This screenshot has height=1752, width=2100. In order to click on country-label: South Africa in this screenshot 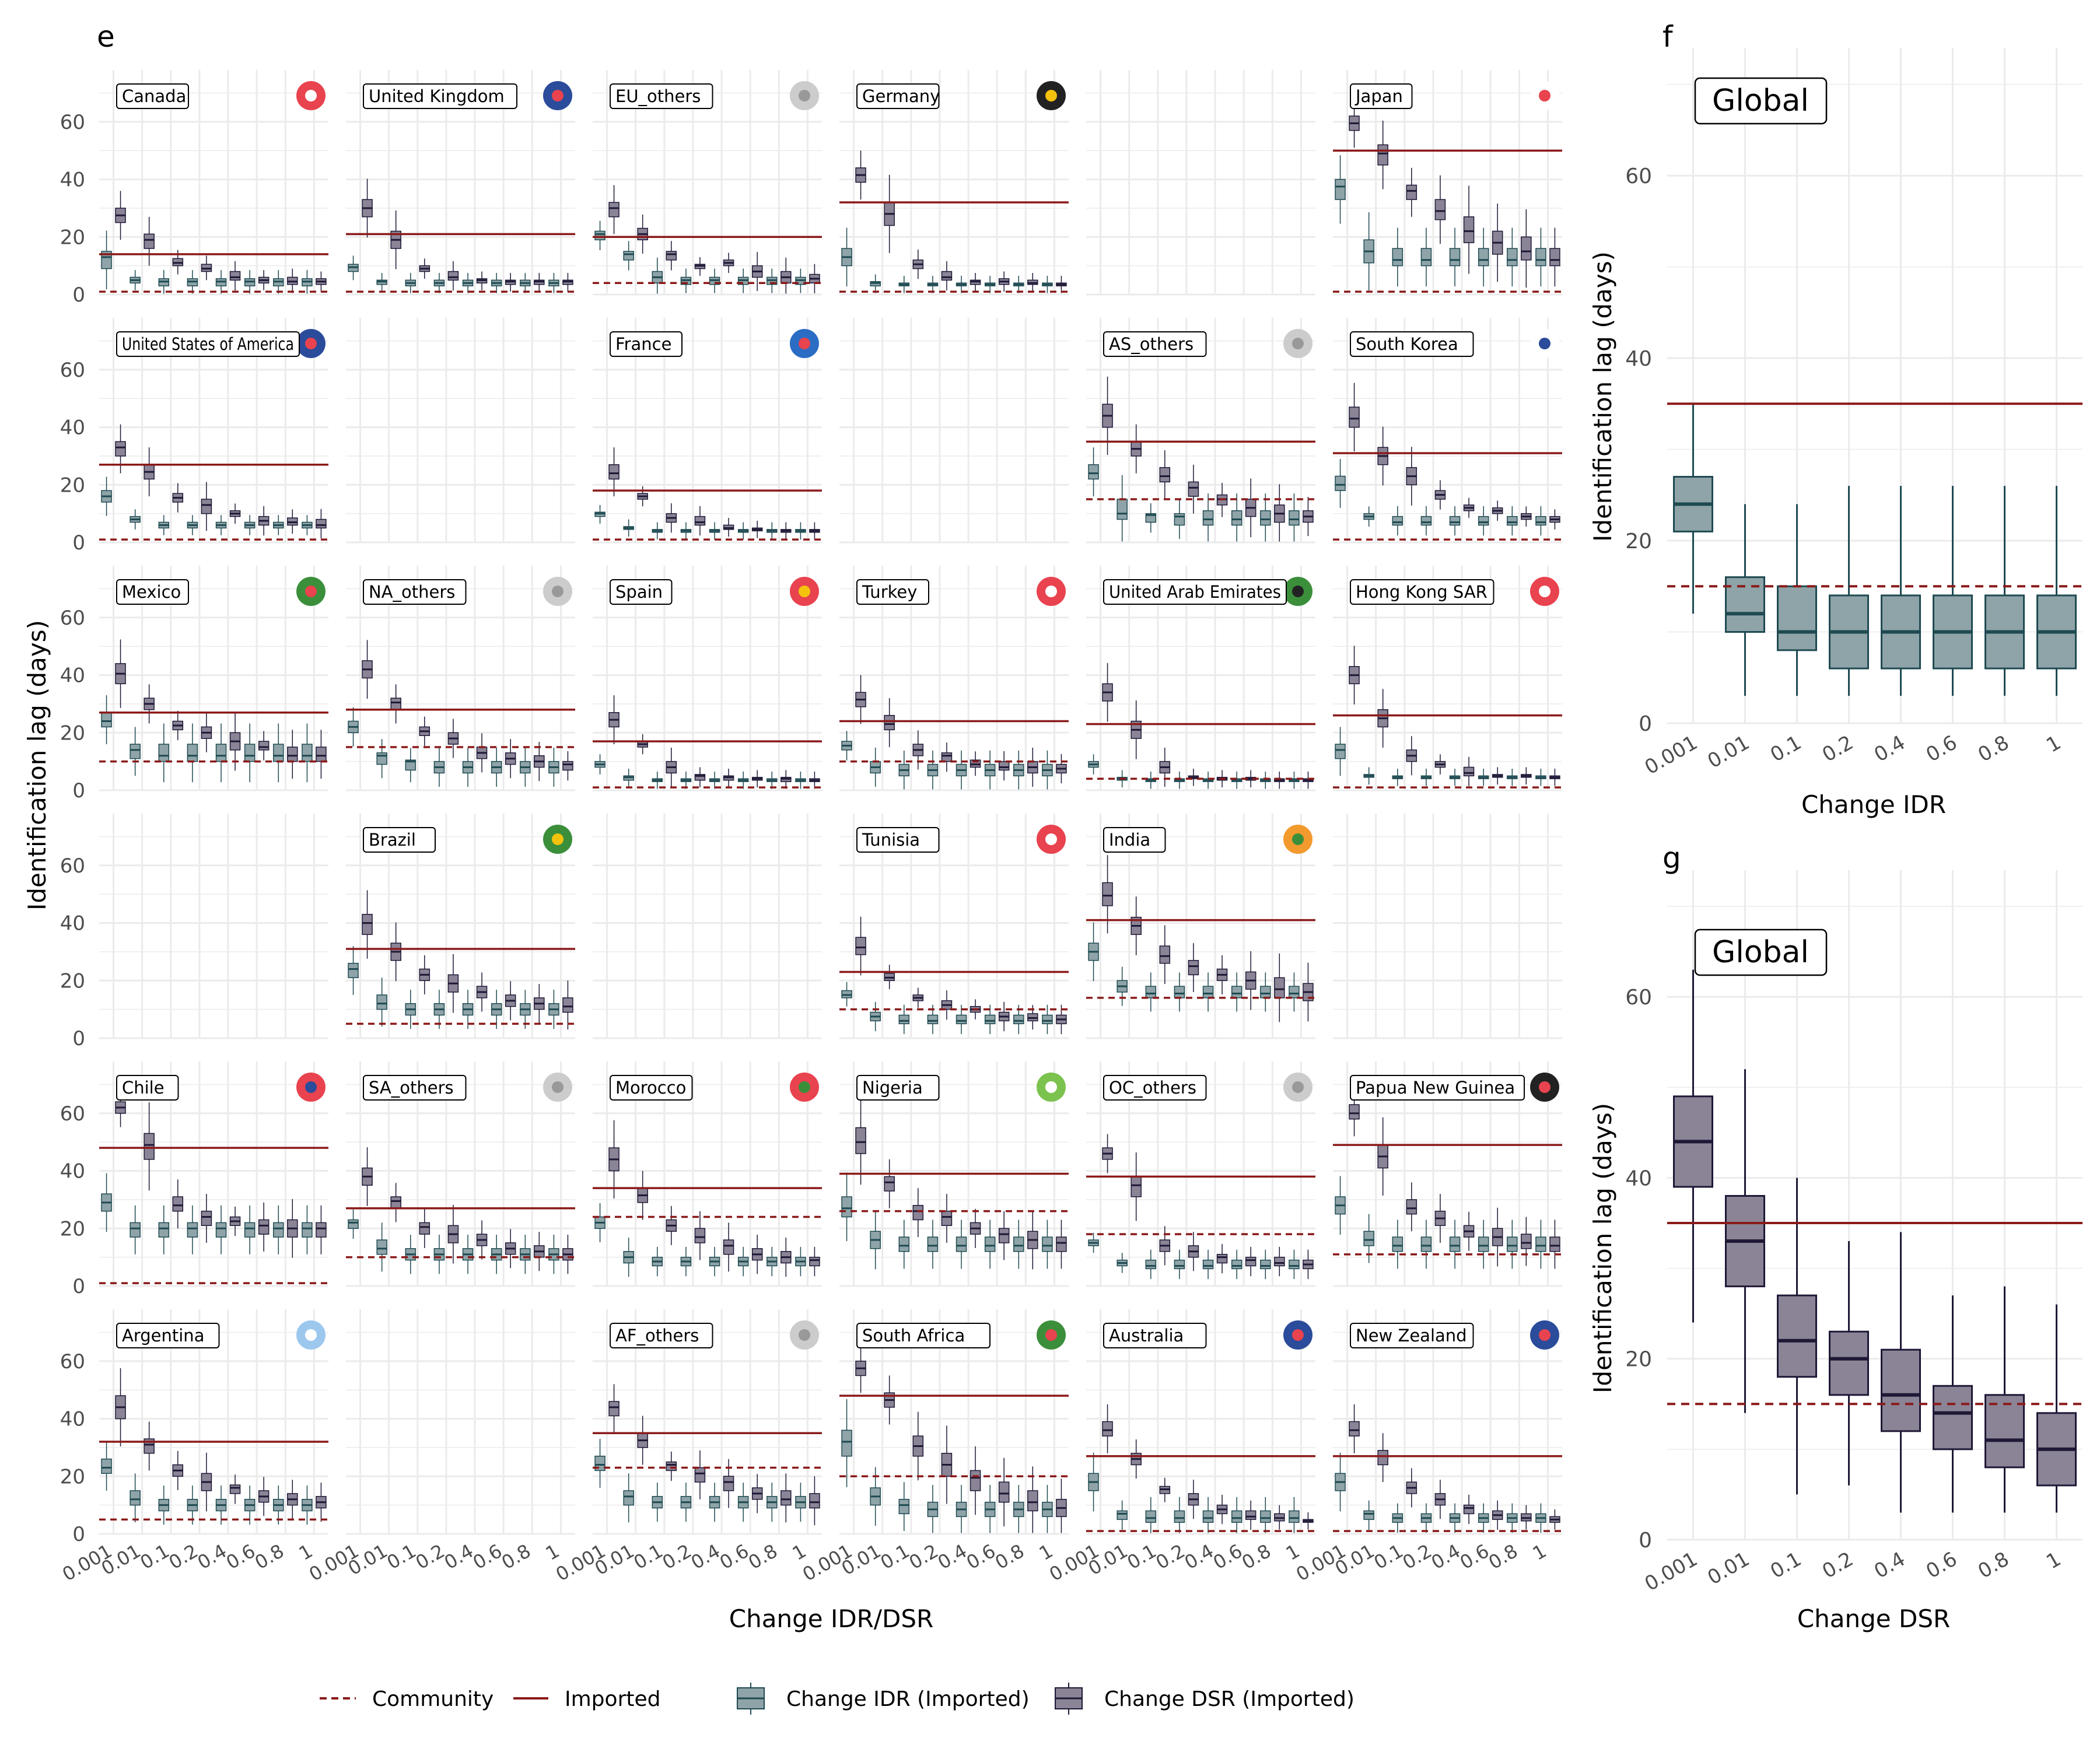, I will do `click(914, 1335)`.